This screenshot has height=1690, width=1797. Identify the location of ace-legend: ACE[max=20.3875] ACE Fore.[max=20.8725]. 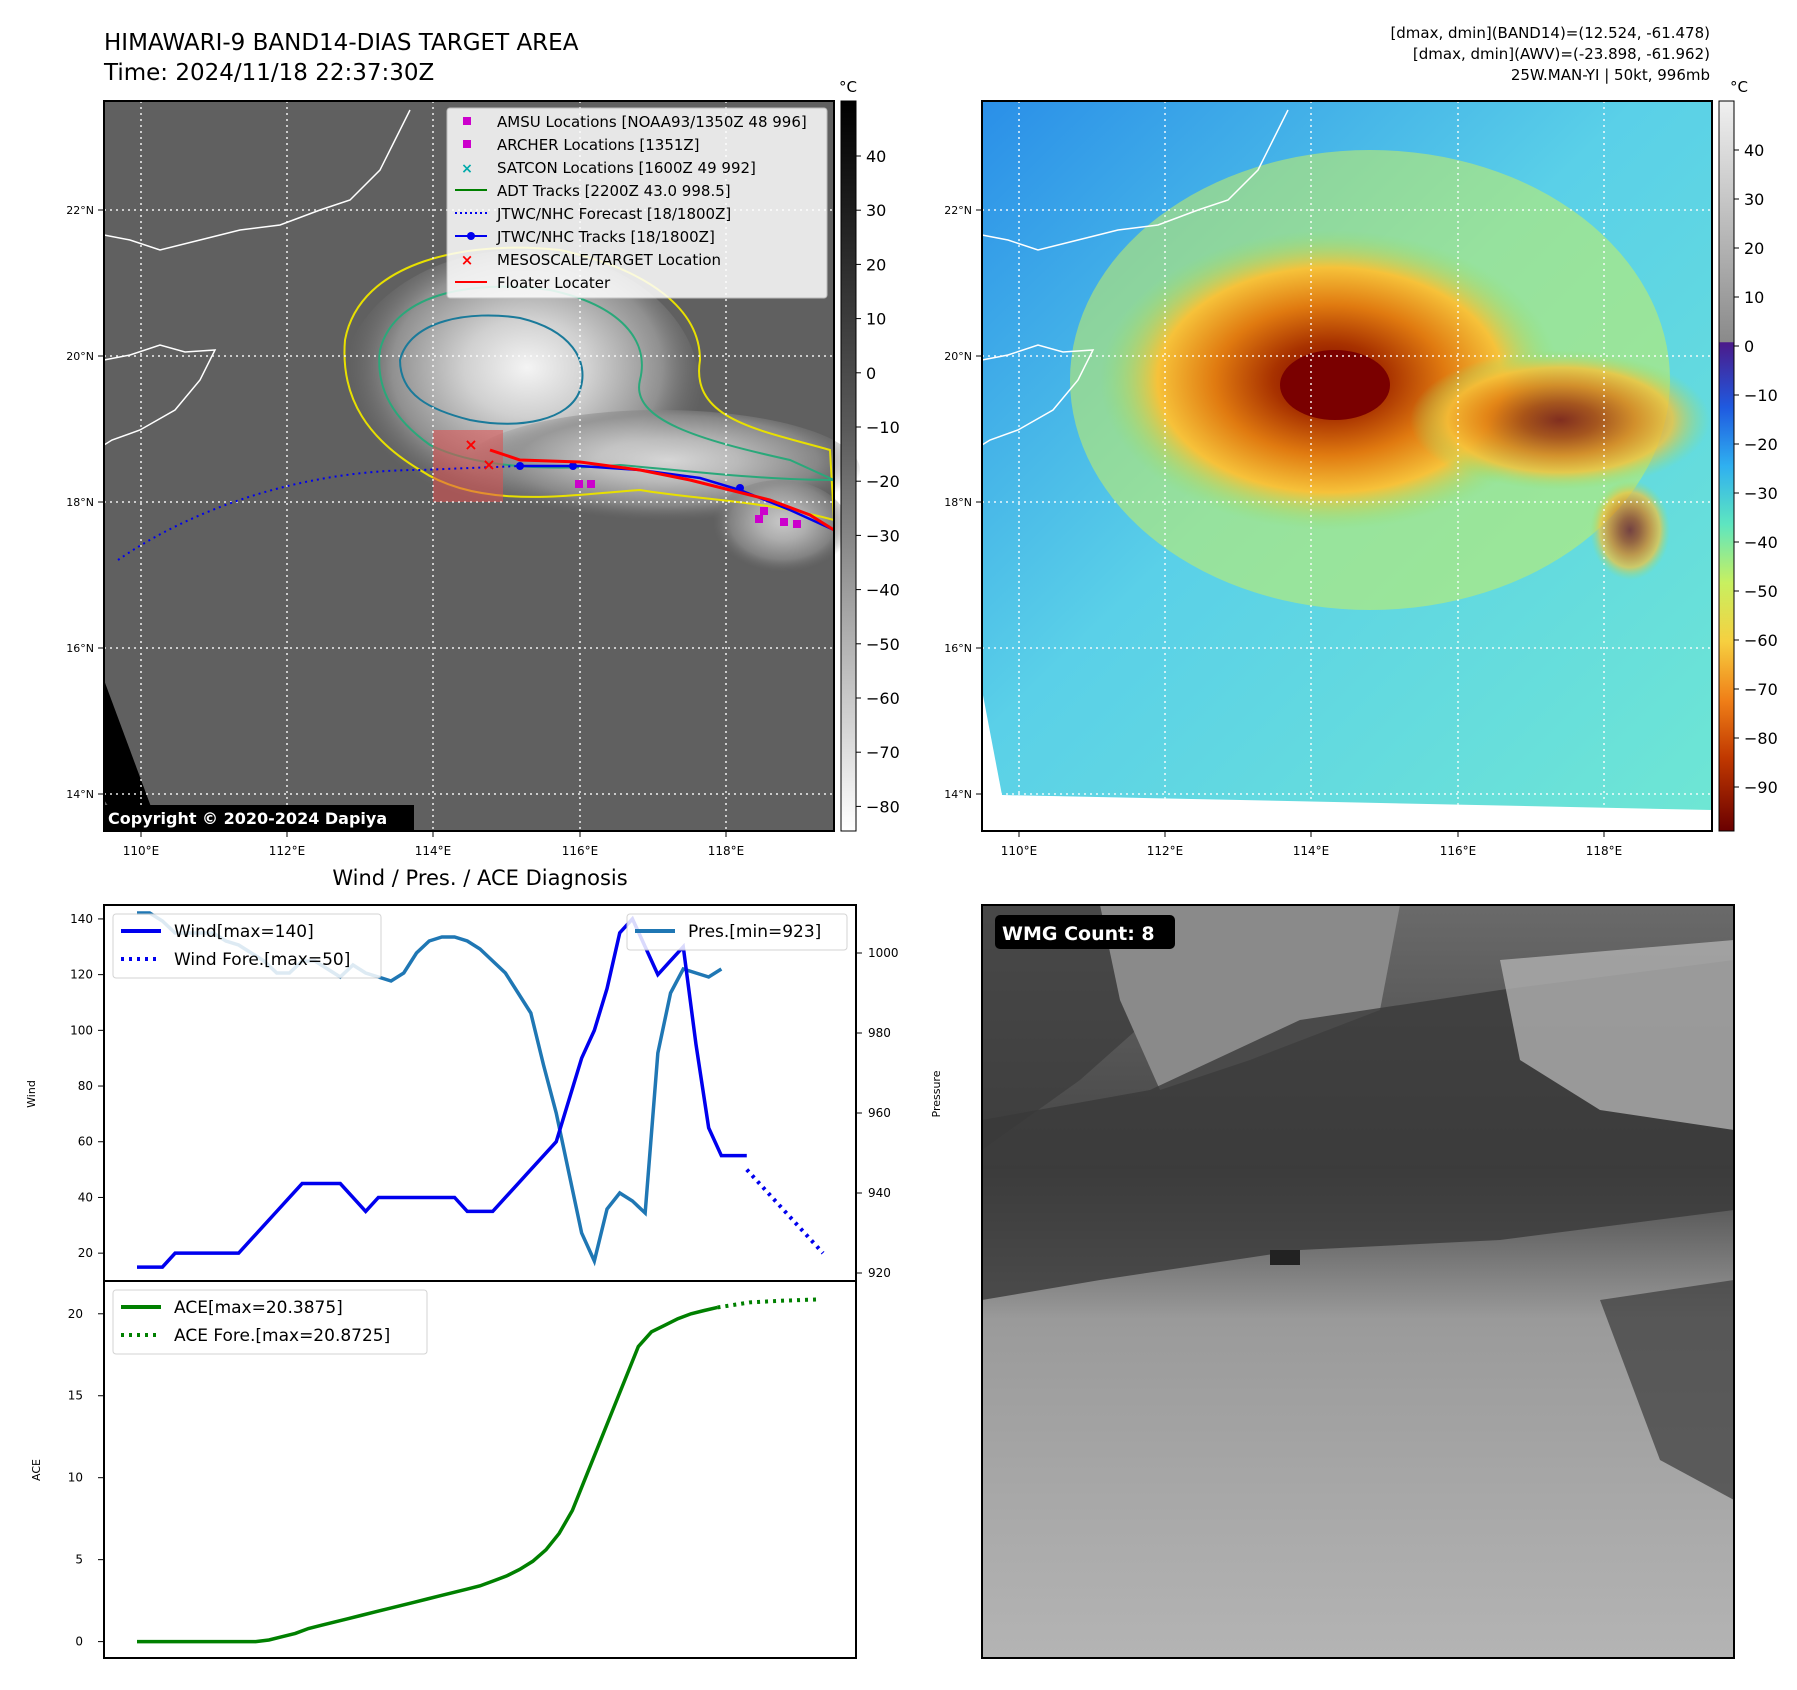
(270, 1322).